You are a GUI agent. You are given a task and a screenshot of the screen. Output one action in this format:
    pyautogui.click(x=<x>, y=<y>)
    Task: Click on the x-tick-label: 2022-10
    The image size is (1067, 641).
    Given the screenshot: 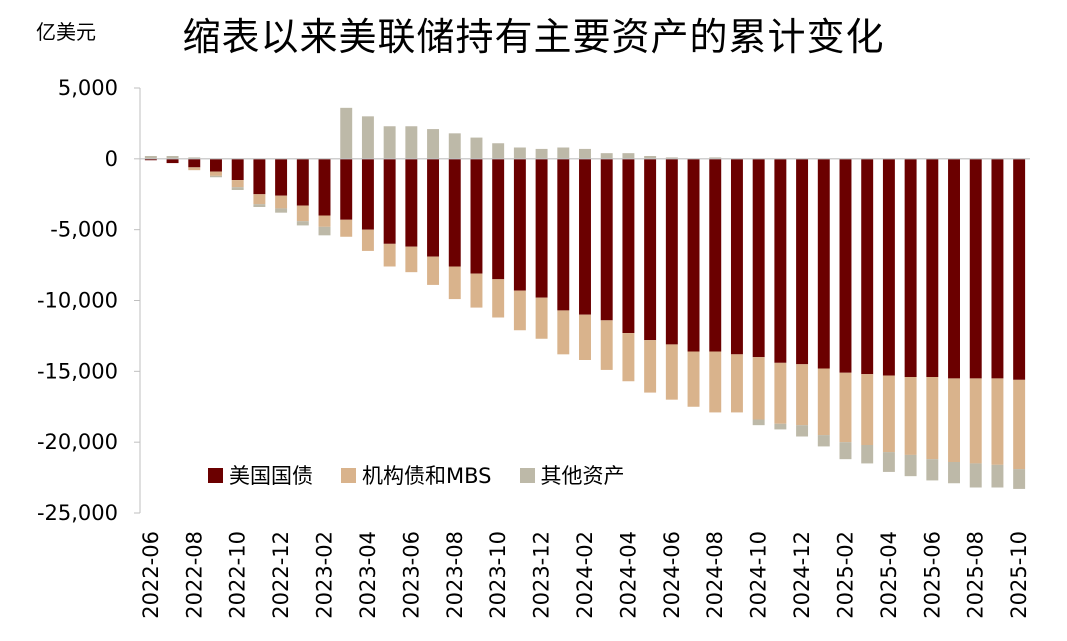 What is the action you would take?
    pyautogui.click(x=238, y=575)
    